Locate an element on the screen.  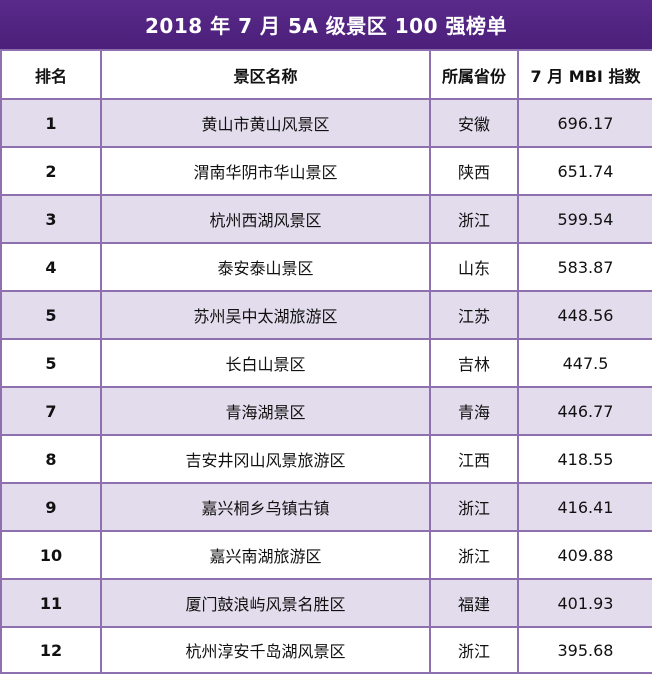
rank-cell: 1 is located at coordinates (51, 123).